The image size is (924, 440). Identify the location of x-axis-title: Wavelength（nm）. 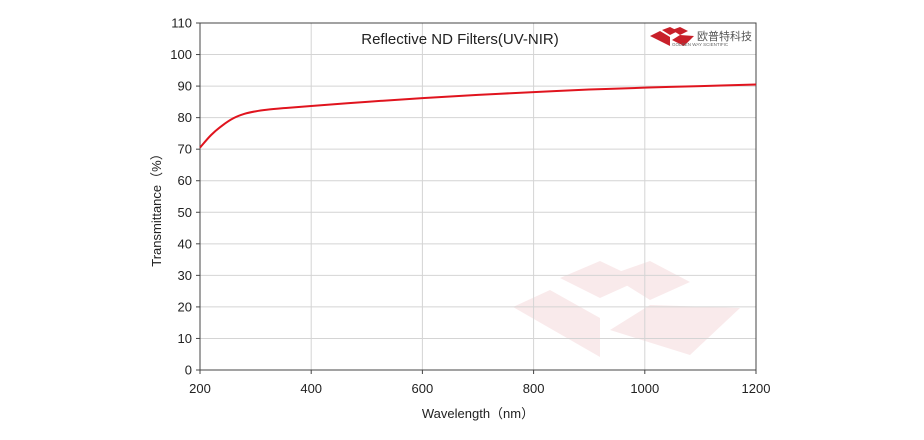
(478, 413).